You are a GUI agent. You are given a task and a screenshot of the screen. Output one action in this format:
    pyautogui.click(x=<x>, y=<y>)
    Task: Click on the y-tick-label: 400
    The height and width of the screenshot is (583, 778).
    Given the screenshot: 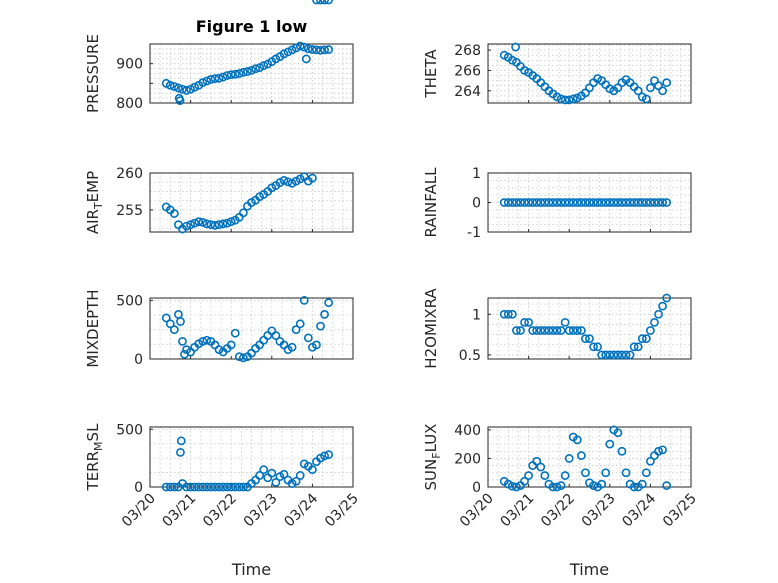 What is the action you would take?
    pyautogui.click(x=467, y=431)
    